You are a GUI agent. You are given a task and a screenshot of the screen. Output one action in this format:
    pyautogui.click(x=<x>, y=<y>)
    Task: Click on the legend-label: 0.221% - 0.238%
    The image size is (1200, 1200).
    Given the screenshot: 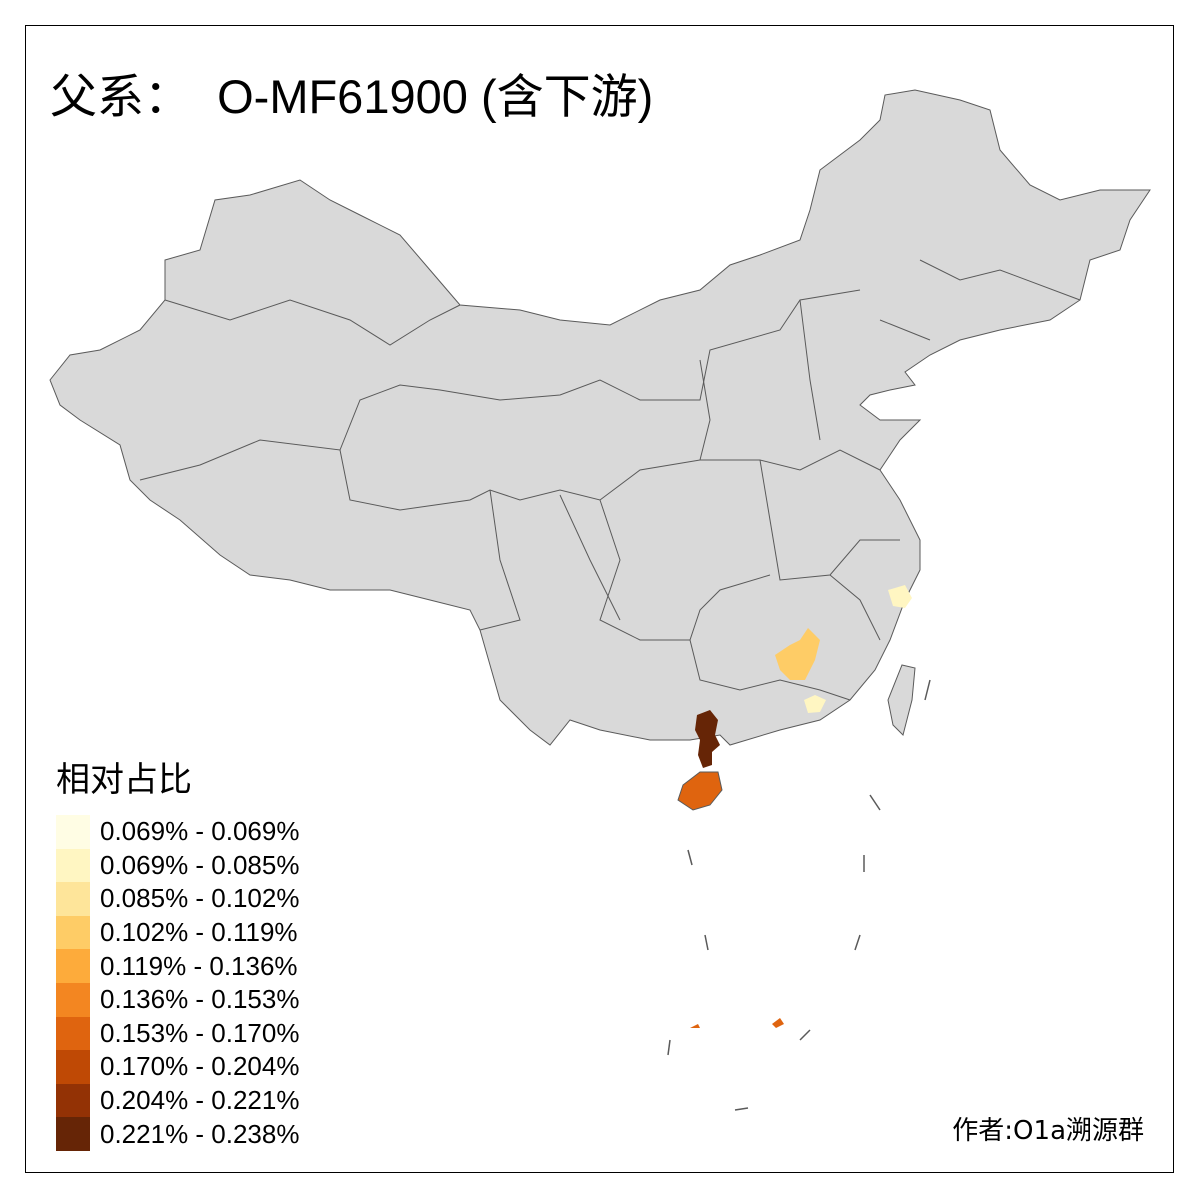 What is the action you would take?
    pyautogui.click(x=200, y=1133)
    